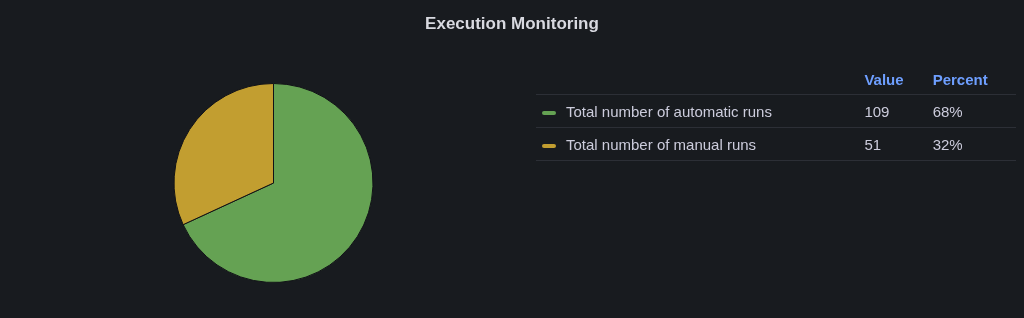 Image resolution: width=1024 pixels, height=318 pixels. I want to click on text: Percent, so click(971, 79).